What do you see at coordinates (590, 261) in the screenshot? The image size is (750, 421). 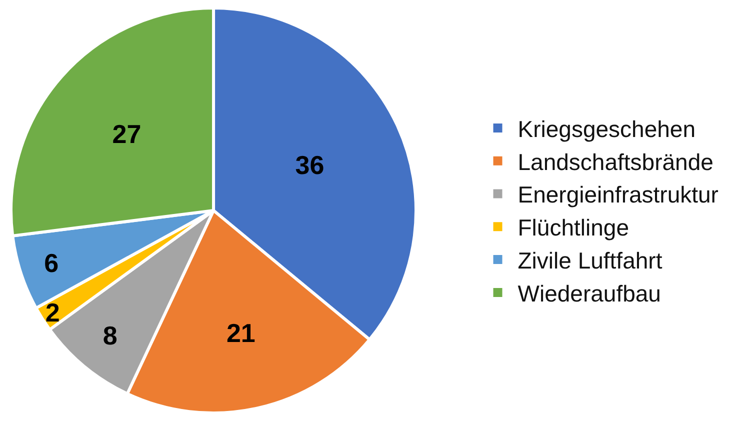 I see `legend-label: Zivile Luftfahrt` at bounding box center [590, 261].